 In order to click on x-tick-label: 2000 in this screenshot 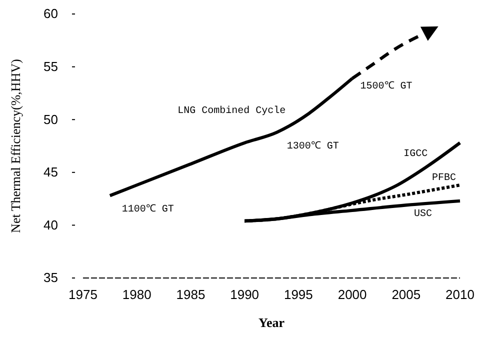, I will do `click(352, 294)`.